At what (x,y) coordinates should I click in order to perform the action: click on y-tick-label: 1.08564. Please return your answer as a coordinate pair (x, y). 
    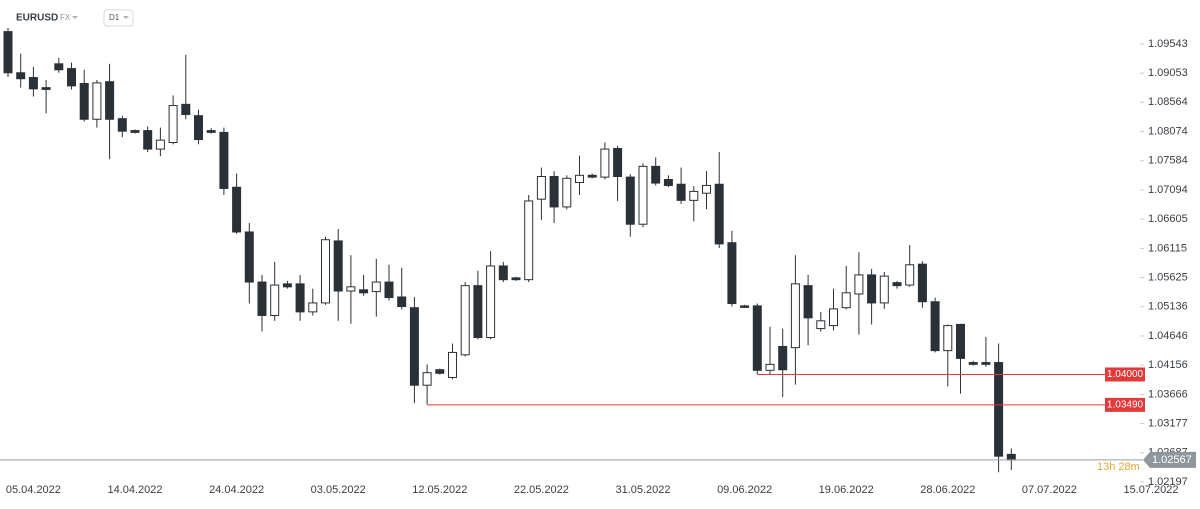
    Looking at the image, I should click on (1168, 102).